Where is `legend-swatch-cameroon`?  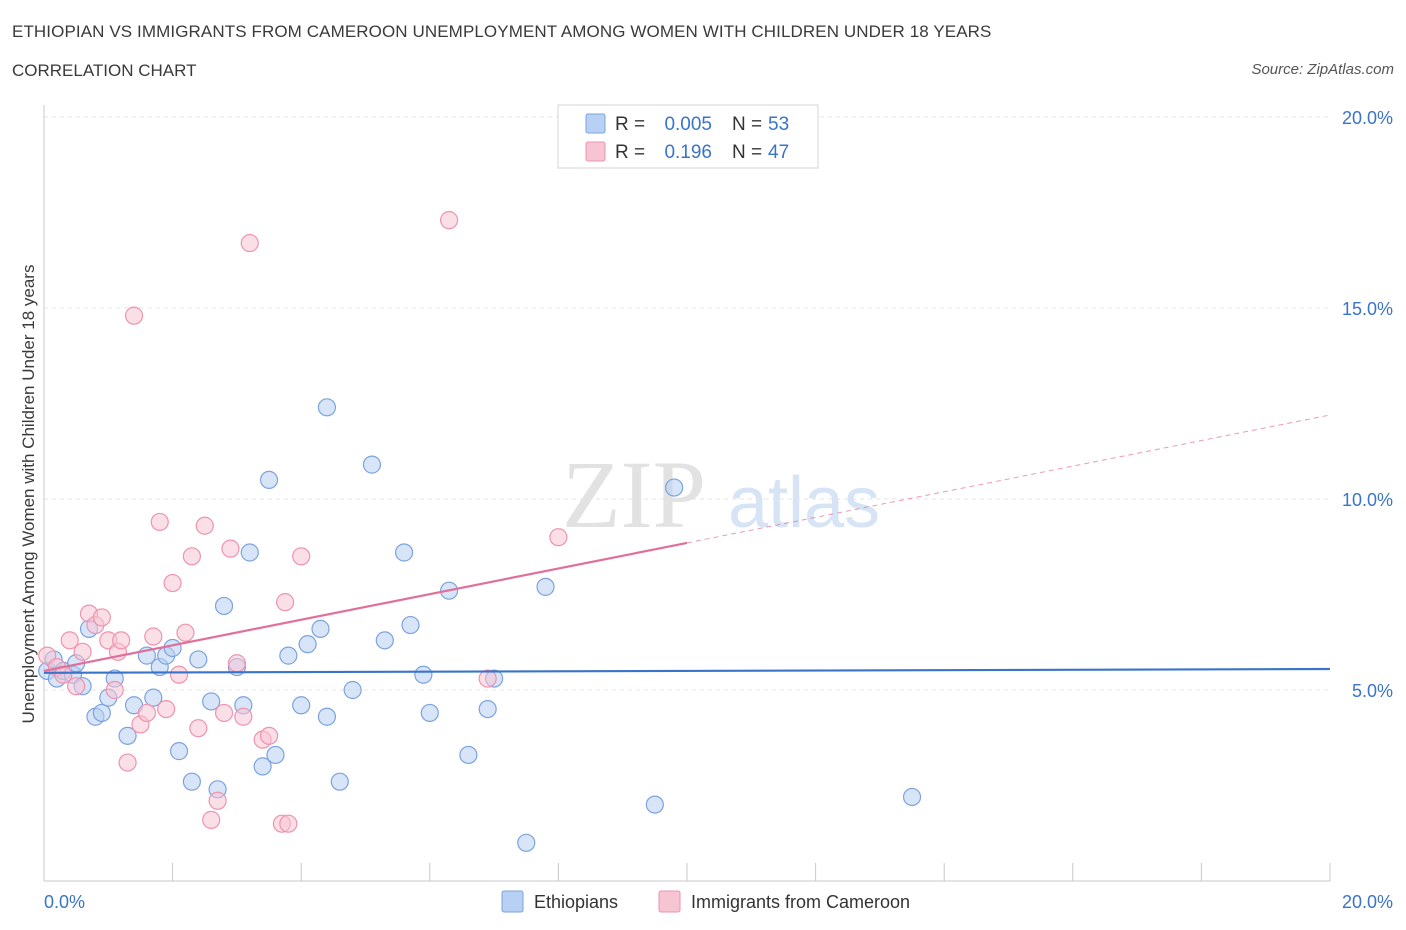
legend-swatch-cameroon is located at coordinates (669, 901).